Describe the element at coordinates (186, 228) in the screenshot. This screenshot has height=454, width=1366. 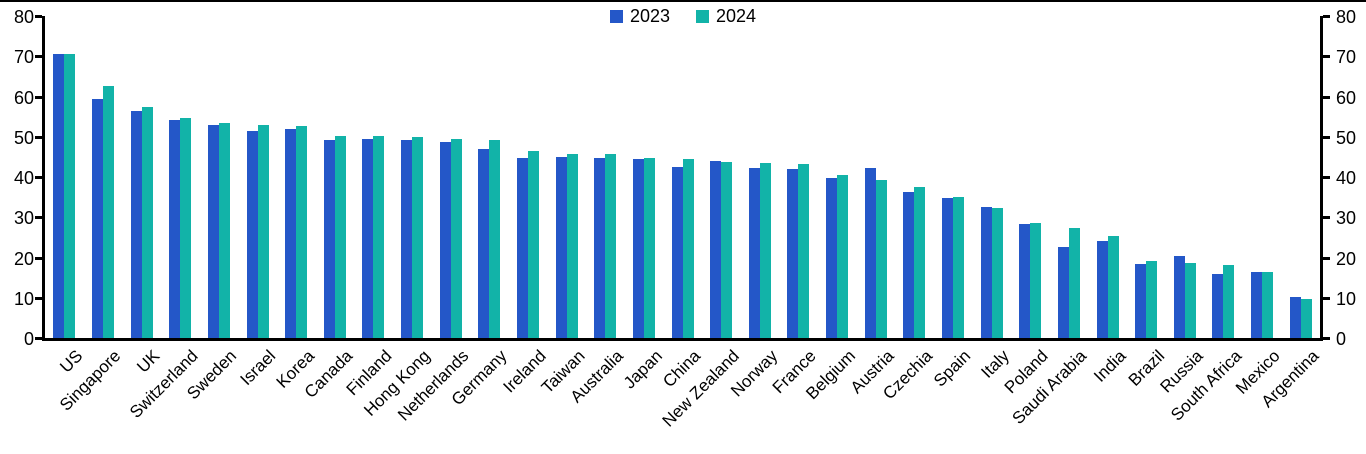
I see `bar-2024-switzerland` at that location.